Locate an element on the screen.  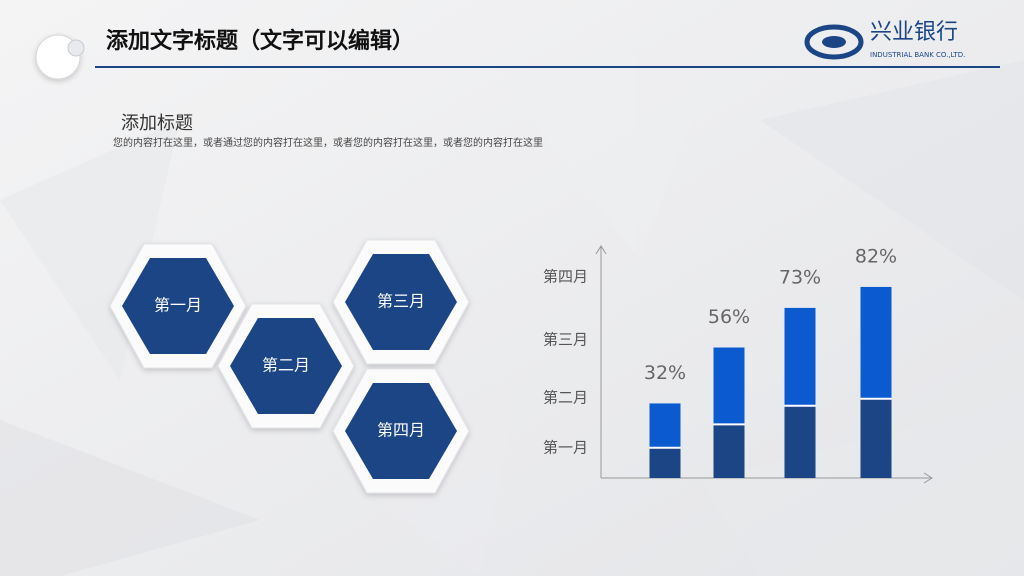
deco-dot is located at coordinates (76, 48).